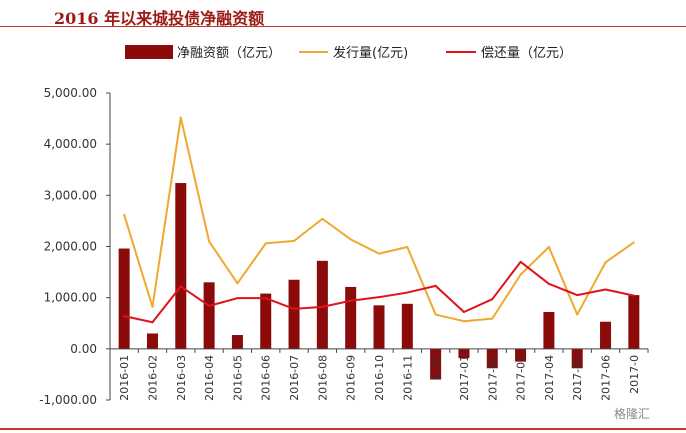  I want to click on x-tick-label: 2017-04, so click(549, 378).